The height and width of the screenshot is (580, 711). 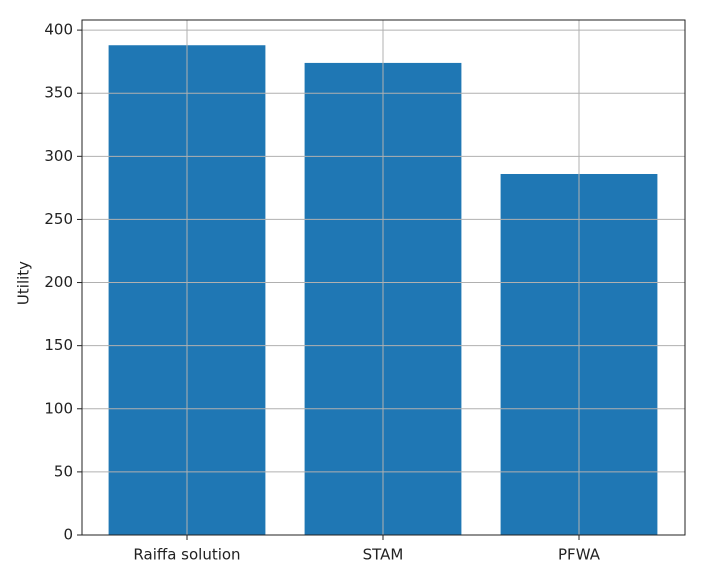 What do you see at coordinates (58, 282) in the screenshot?
I see `y-tick-label: 200` at bounding box center [58, 282].